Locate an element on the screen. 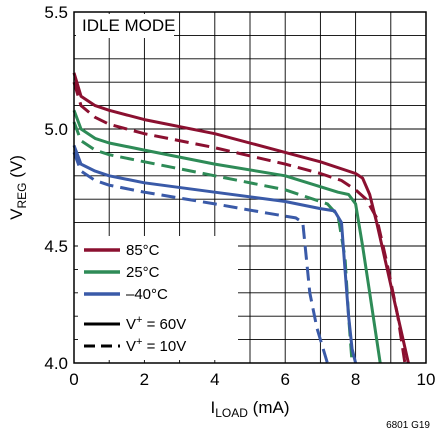  x-tick-label: 2 is located at coordinates (144, 379).